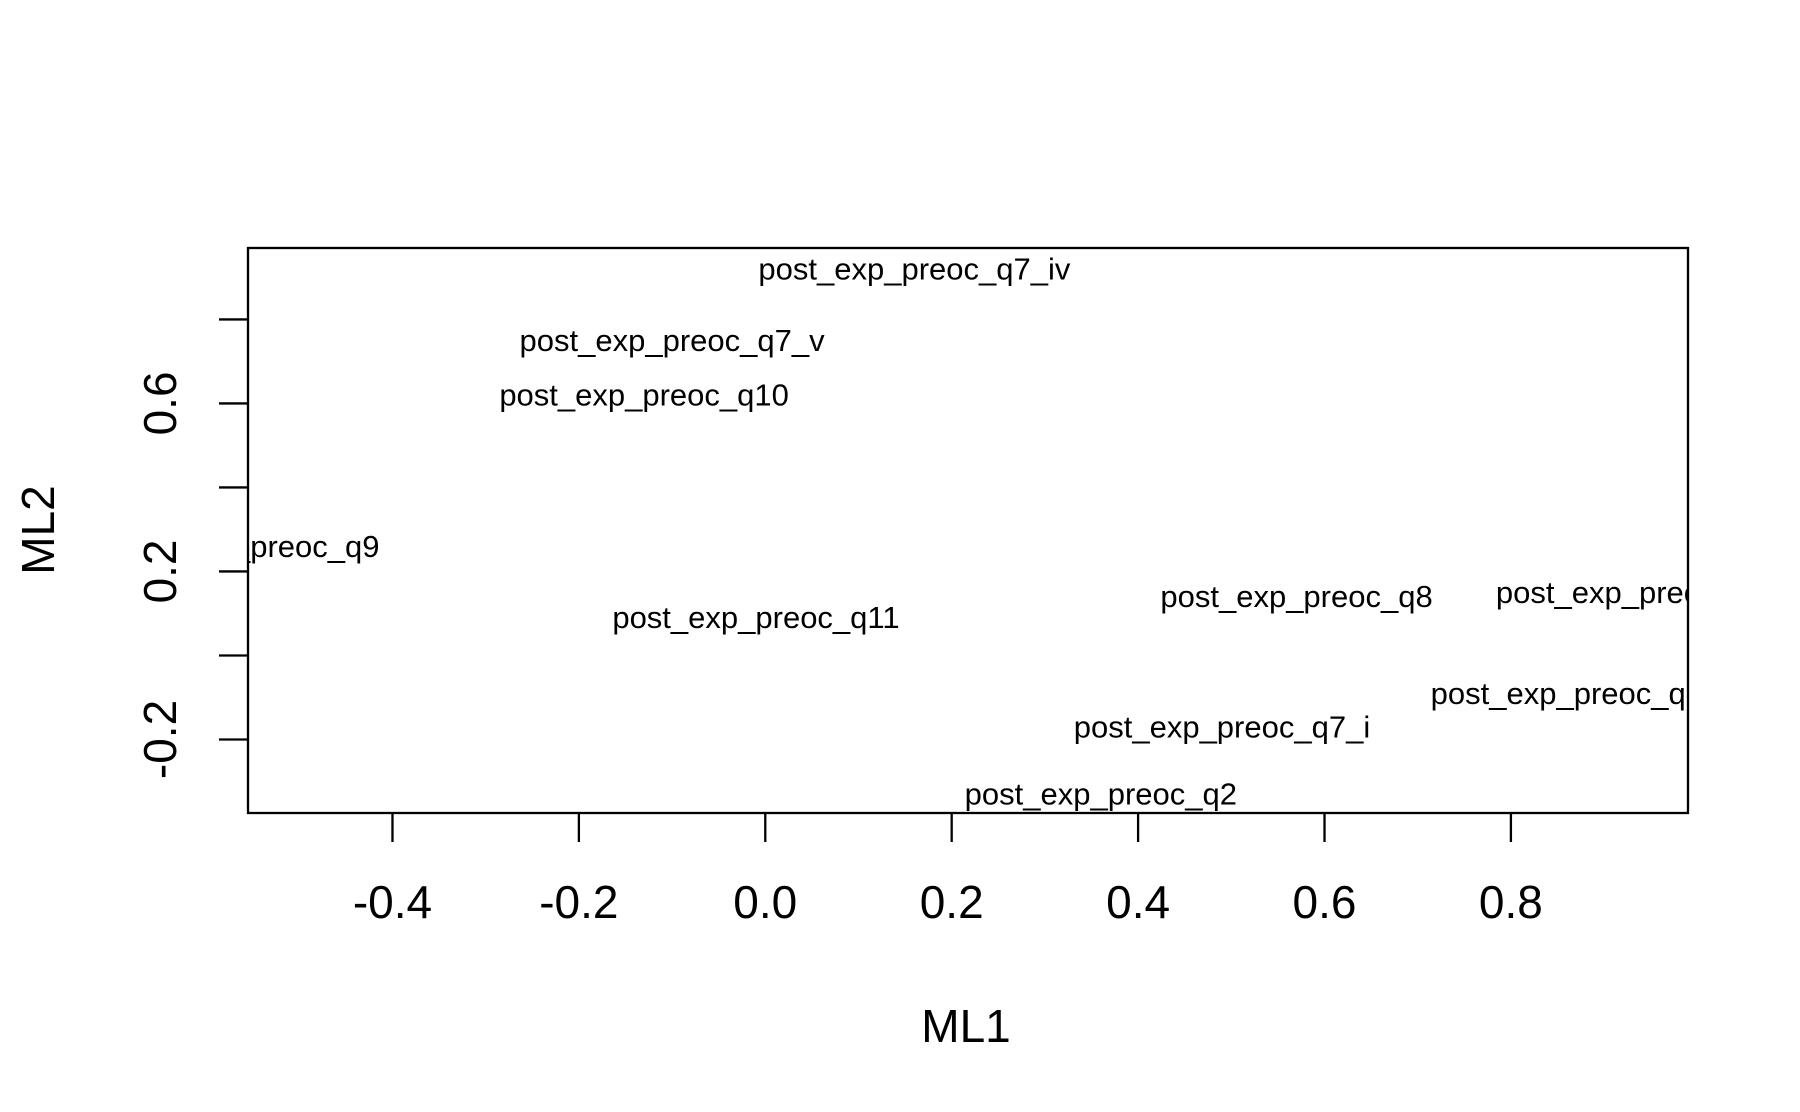 This screenshot has height=1112, width=1800. Describe the element at coordinates (644, 395) in the screenshot. I see `point-label: post_exp_preoc_q10` at that location.